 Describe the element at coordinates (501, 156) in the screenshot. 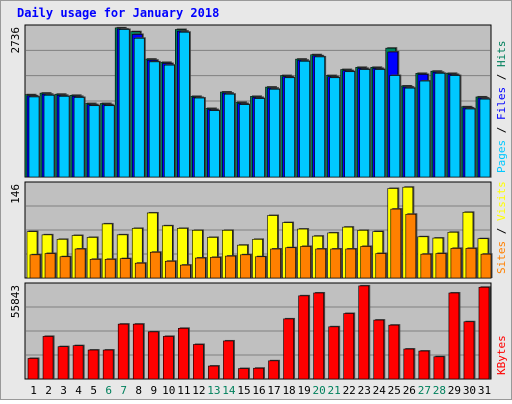

I see `legend-pages: Pages` at that location.